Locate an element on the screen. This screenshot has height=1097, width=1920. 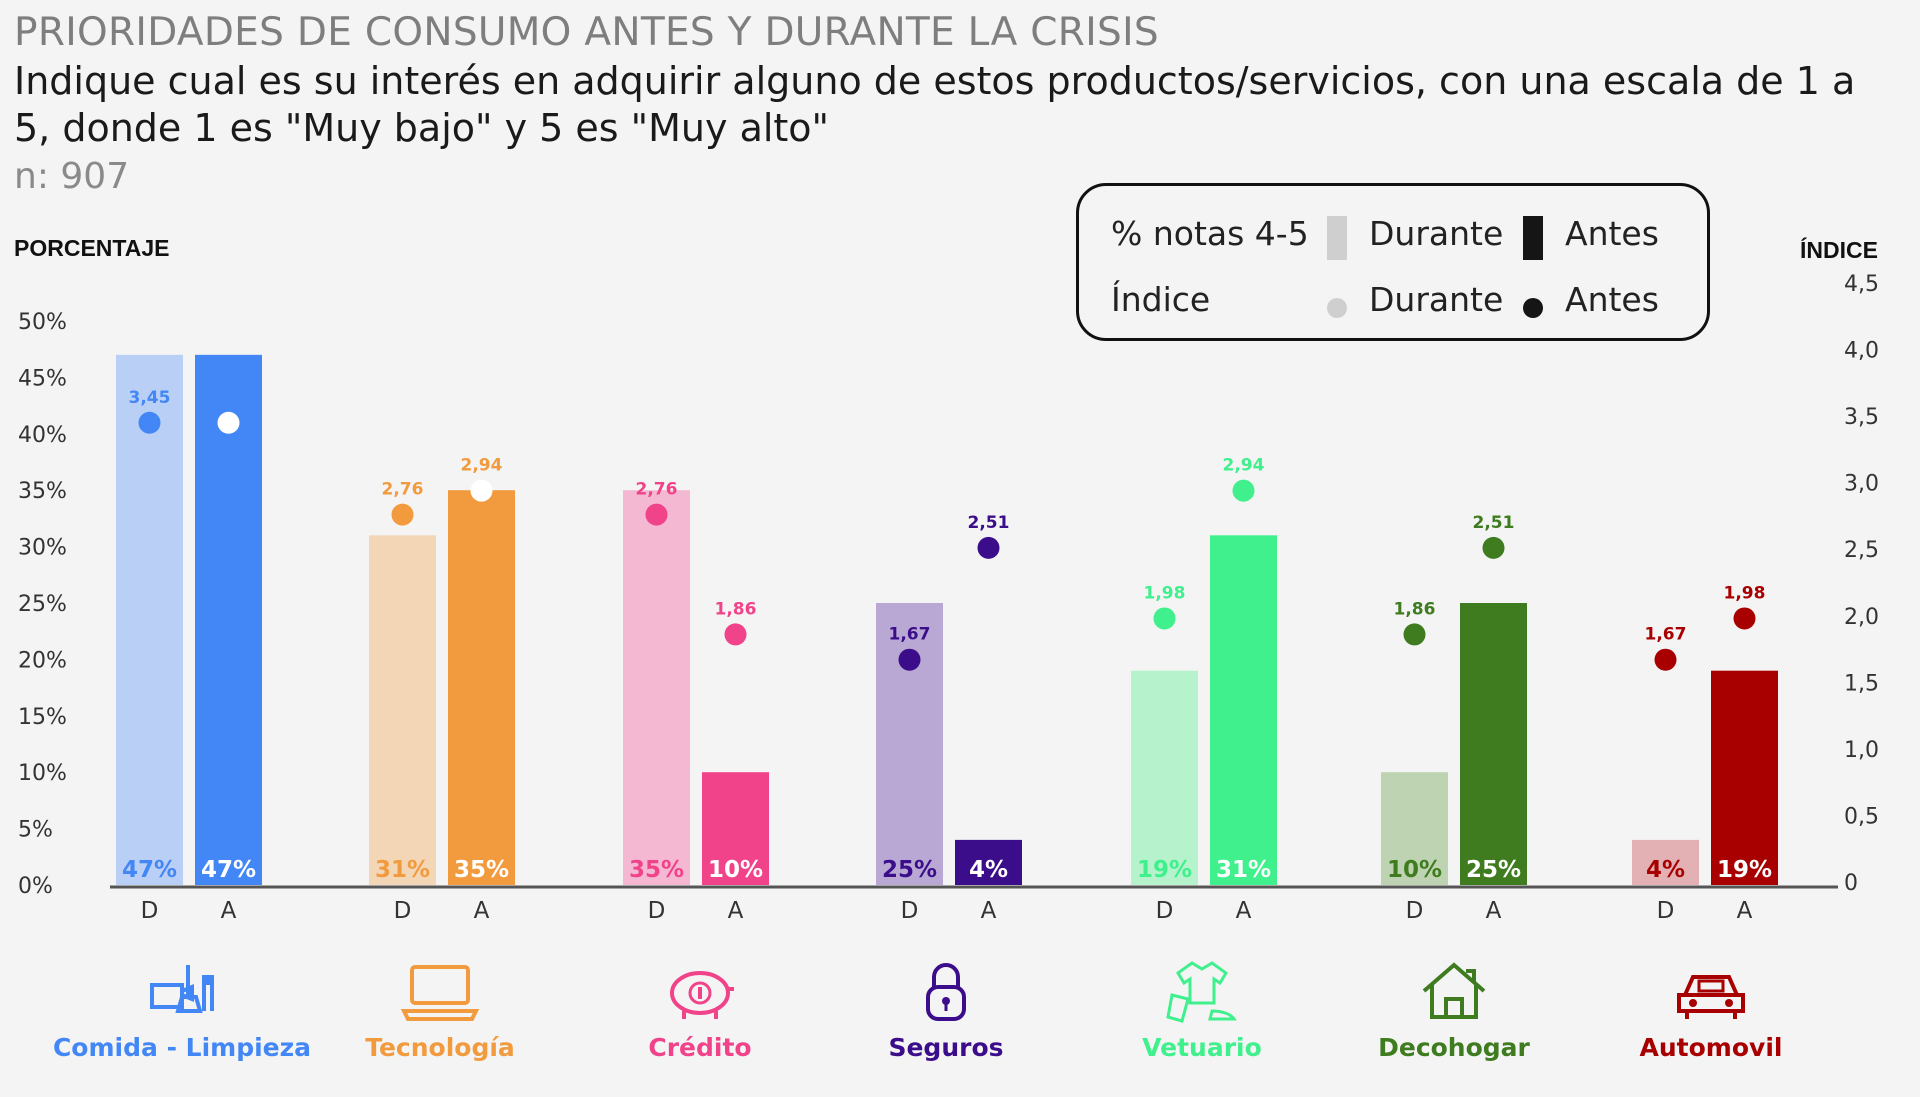
cleaning-dining-icon is located at coordinates (182, 990).